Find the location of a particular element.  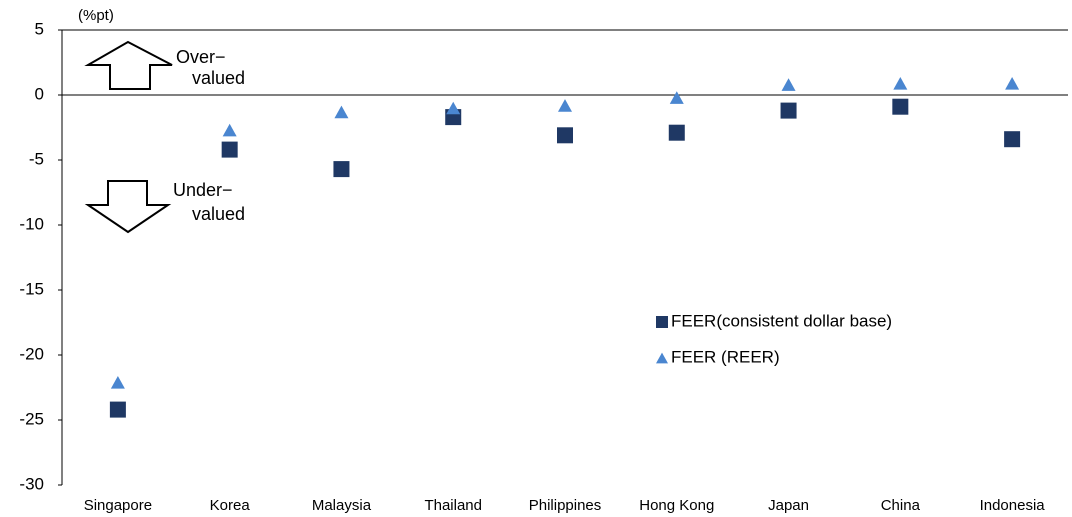

x-tick-label: Philippines is located at coordinates (565, 505).